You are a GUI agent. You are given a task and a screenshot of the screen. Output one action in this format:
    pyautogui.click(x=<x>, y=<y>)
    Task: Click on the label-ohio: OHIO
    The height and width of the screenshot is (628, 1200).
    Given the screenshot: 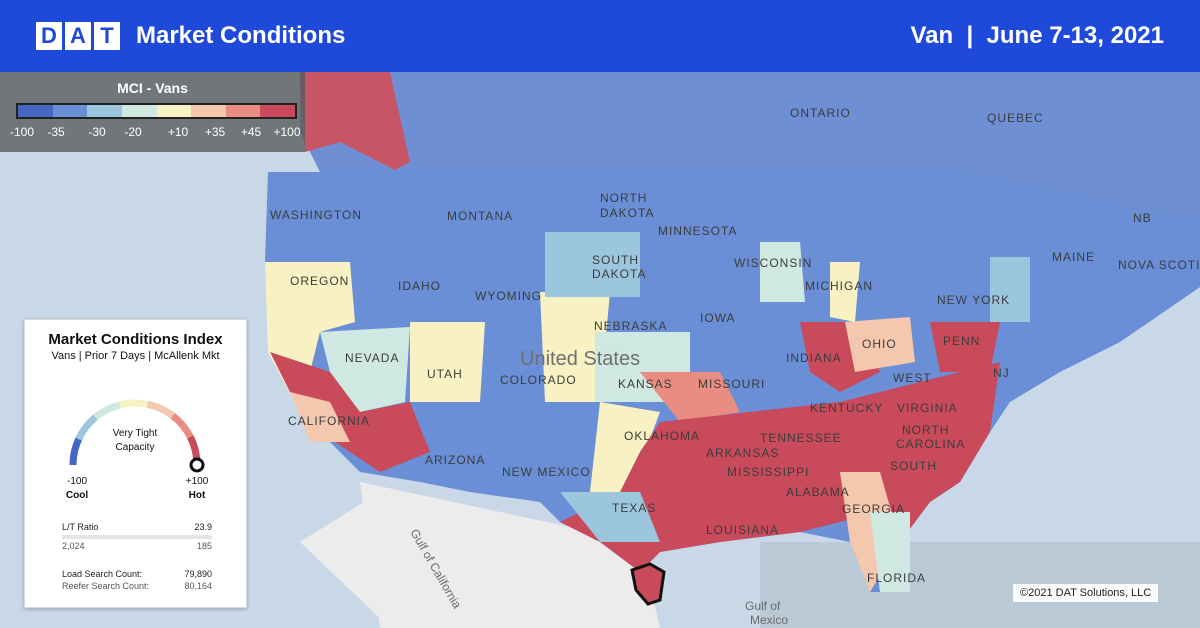 What is the action you would take?
    pyautogui.click(x=879, y=344)
    